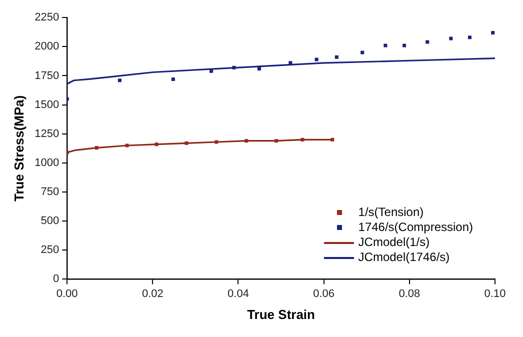 This screenshot has width=523, height=337. Describe the element at coordinates (47, 162) in the screenshot. I see `y-tick-label: 1000` at that location.